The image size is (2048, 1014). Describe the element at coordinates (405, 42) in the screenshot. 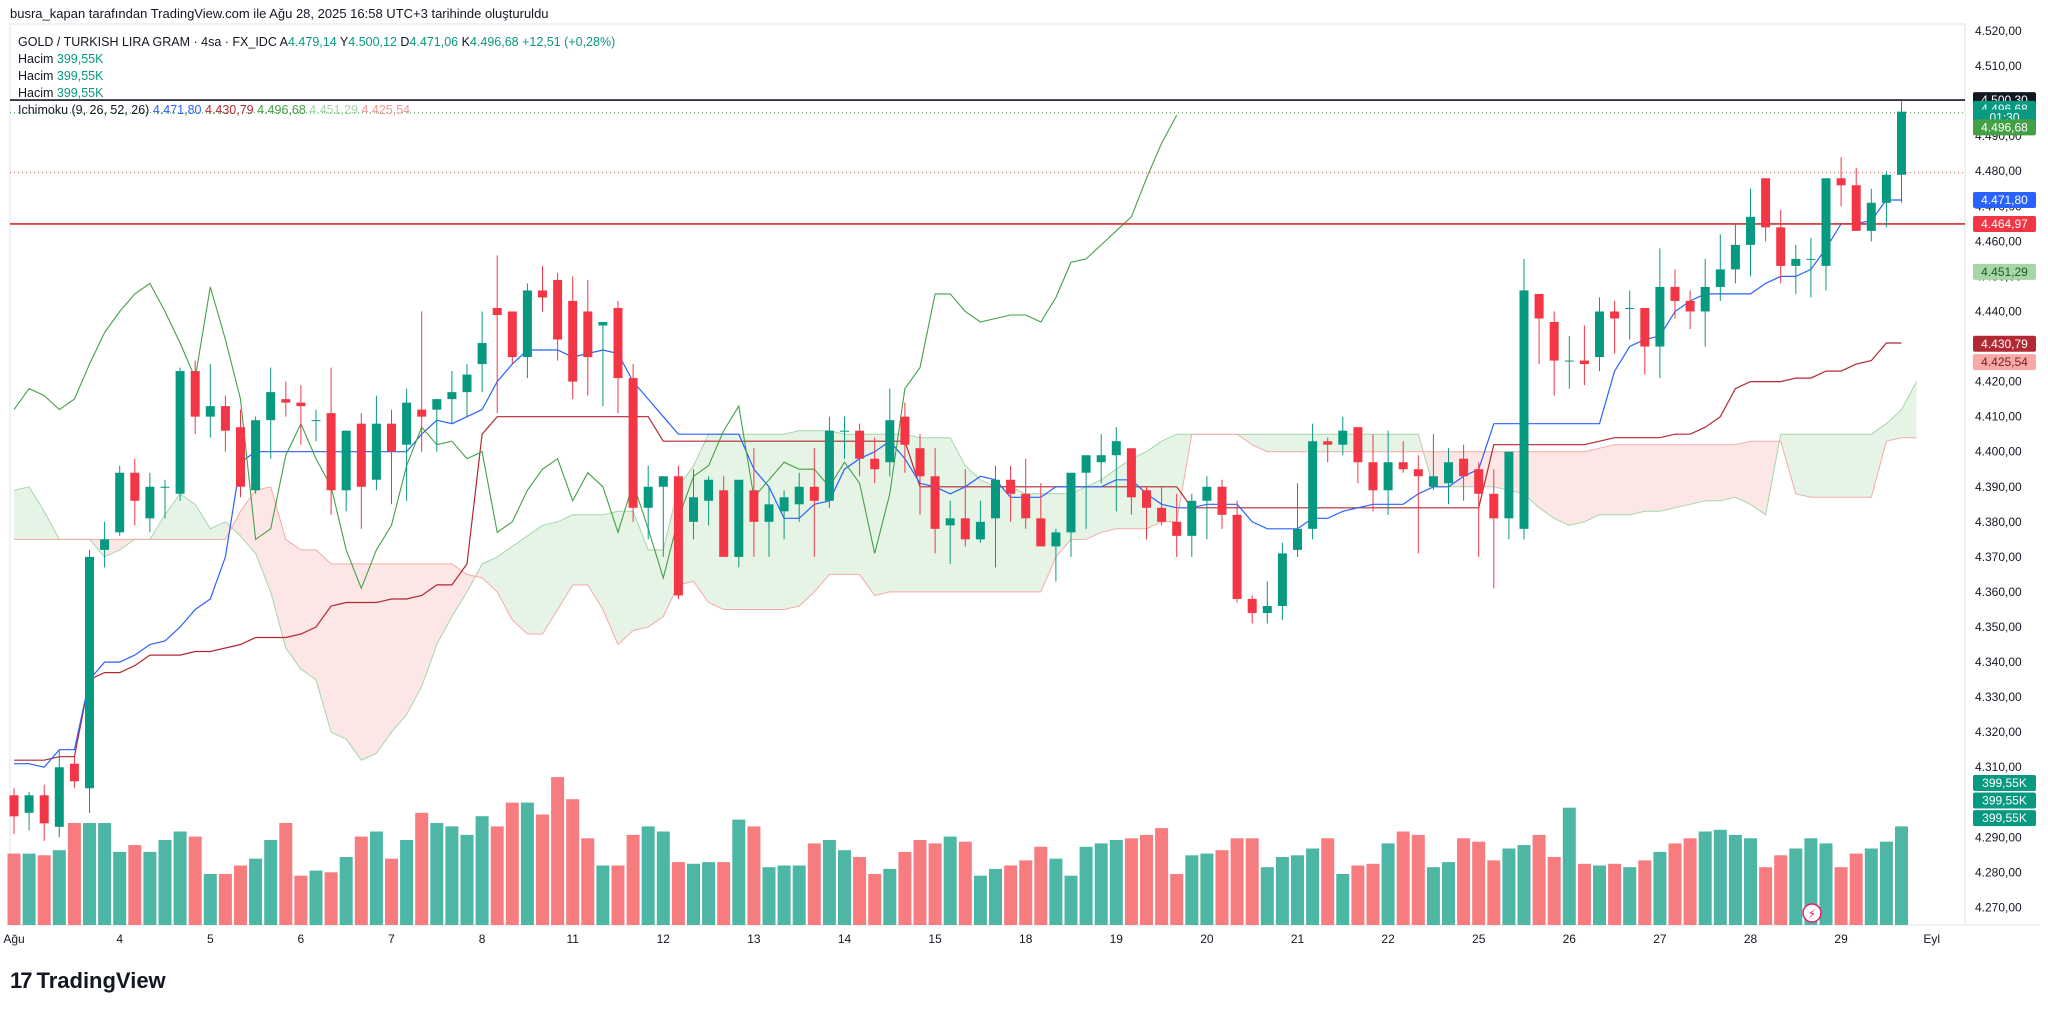

I see `low-label: D` at that location.